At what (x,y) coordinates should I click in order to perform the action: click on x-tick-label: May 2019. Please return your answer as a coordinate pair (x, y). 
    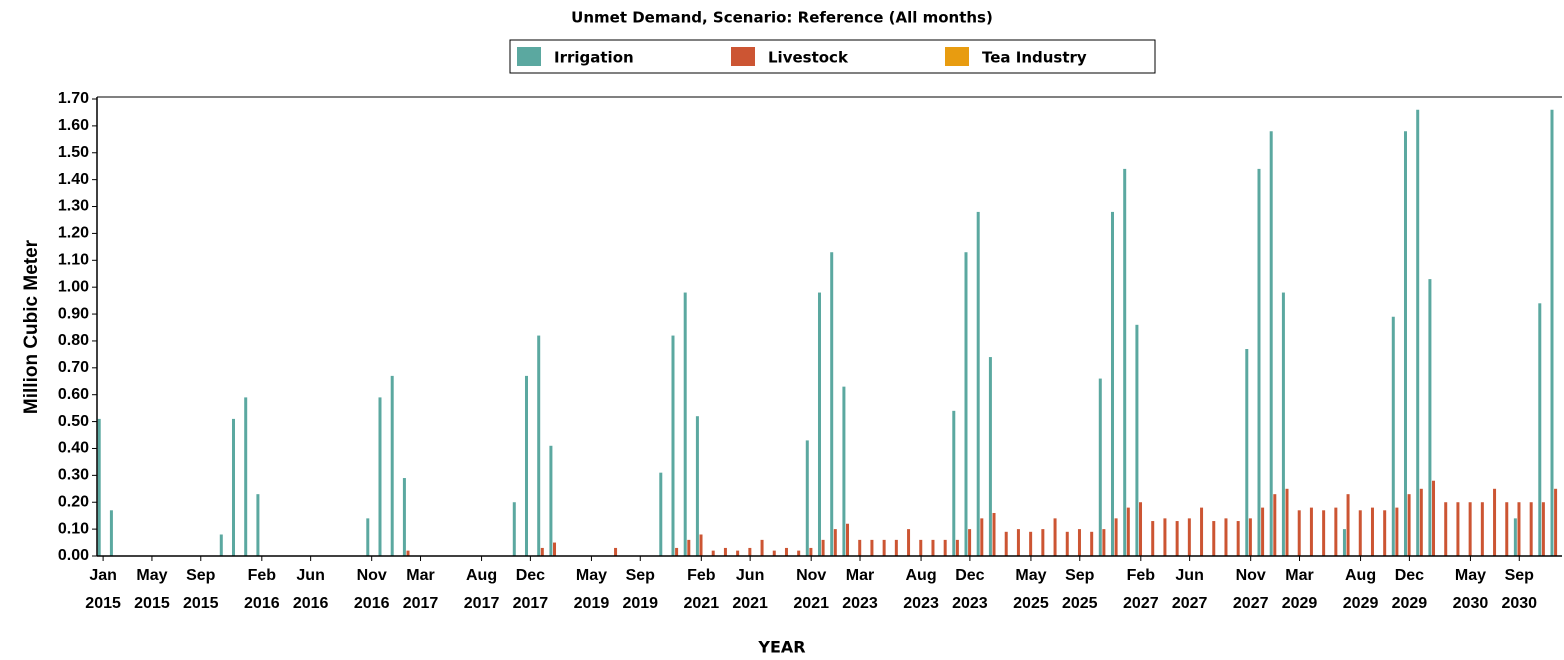
    Looking at the image, I should click on (592, 589).